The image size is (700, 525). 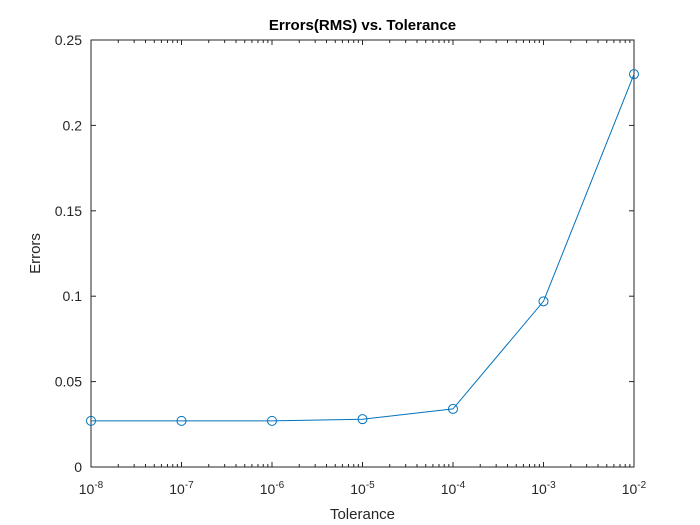 I want to click on y-tick-label: 0.05, so click(x=68, y=382).